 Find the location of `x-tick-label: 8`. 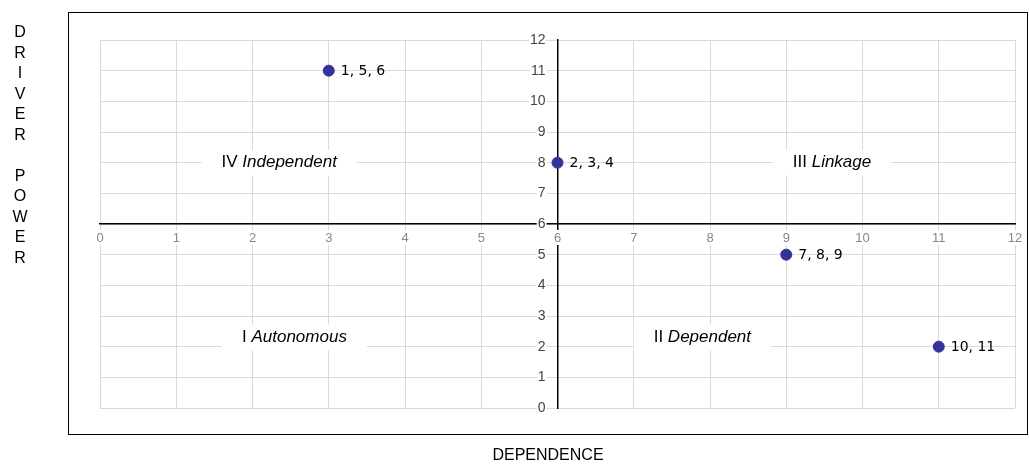

x-tick-label: 8 is located at coordinates (710, 237).